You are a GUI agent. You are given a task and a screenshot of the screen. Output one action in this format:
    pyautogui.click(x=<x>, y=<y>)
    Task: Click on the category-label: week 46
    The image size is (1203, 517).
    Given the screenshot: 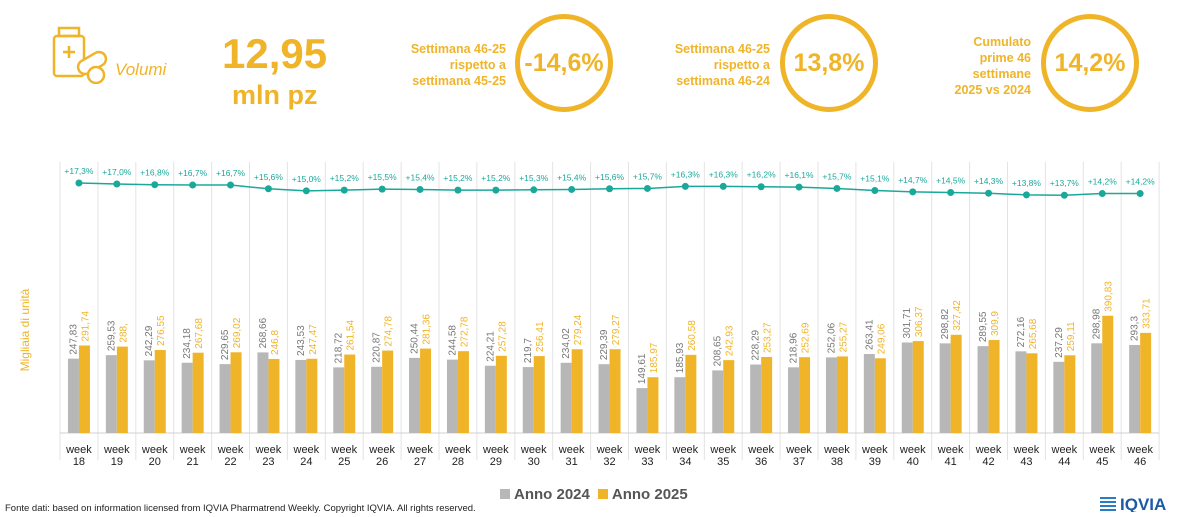 What is the action you would take?
    pyautogui.click(x=1139, y=456)
    